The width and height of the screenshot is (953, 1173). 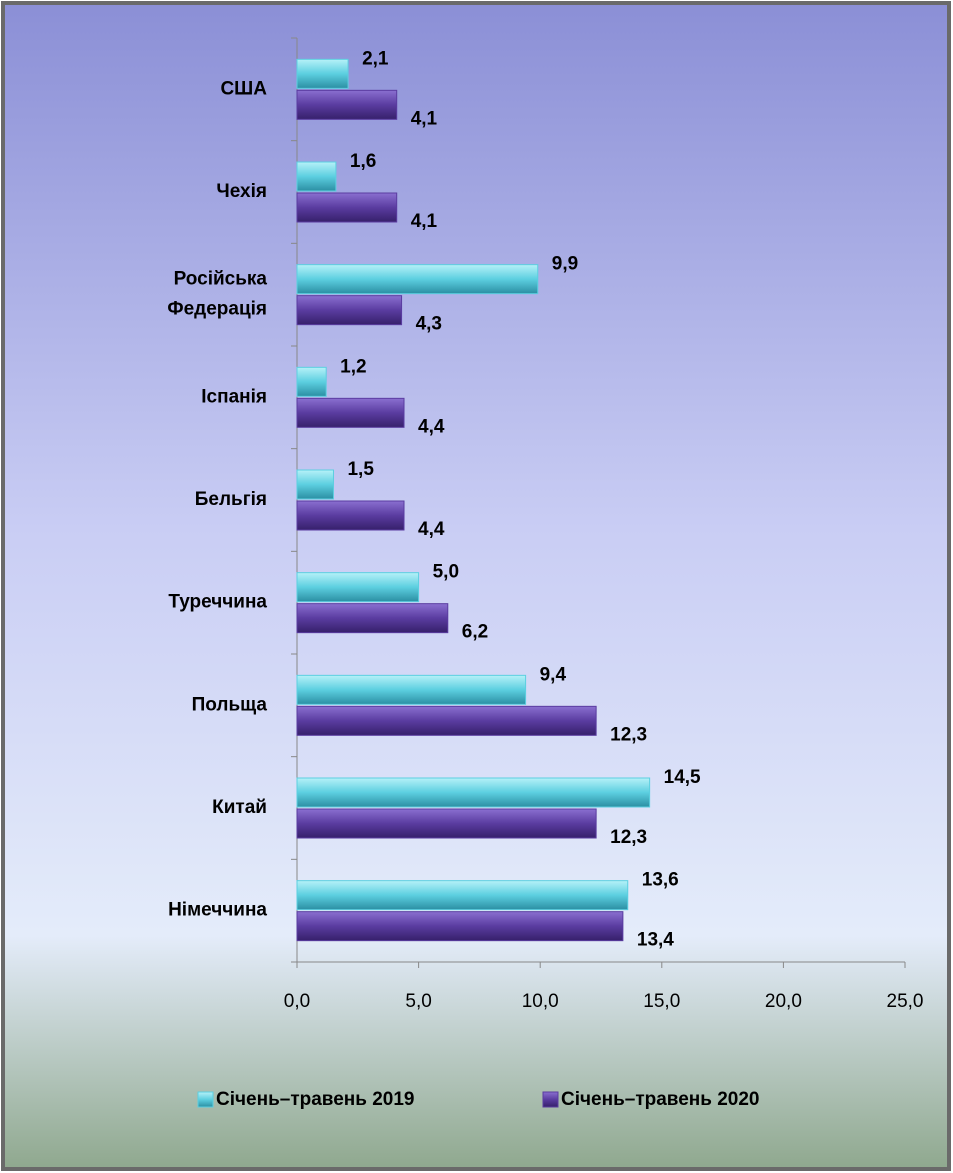 What do you see at coordinates (230, 704) in the screenshot?
I see `y-tick-label: Польща` at bounding box center [230, 704].